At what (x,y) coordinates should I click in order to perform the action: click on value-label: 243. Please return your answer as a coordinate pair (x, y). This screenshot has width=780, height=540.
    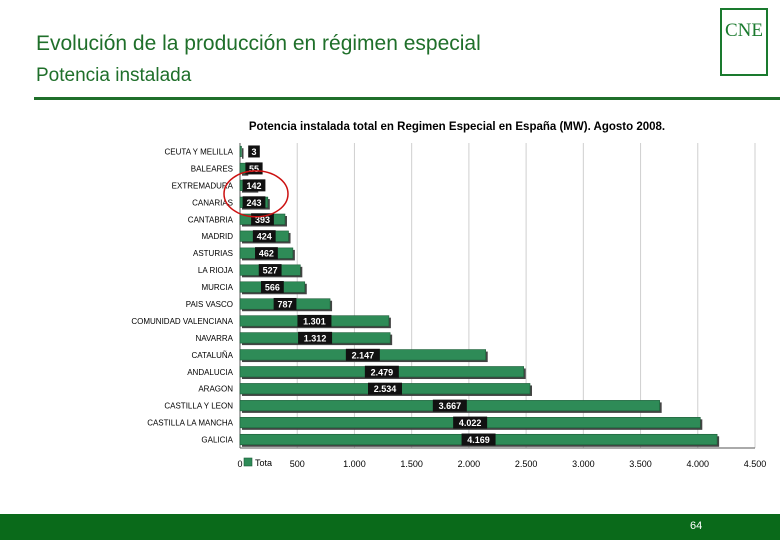
    Looking at the image, I should click on (253, 203).